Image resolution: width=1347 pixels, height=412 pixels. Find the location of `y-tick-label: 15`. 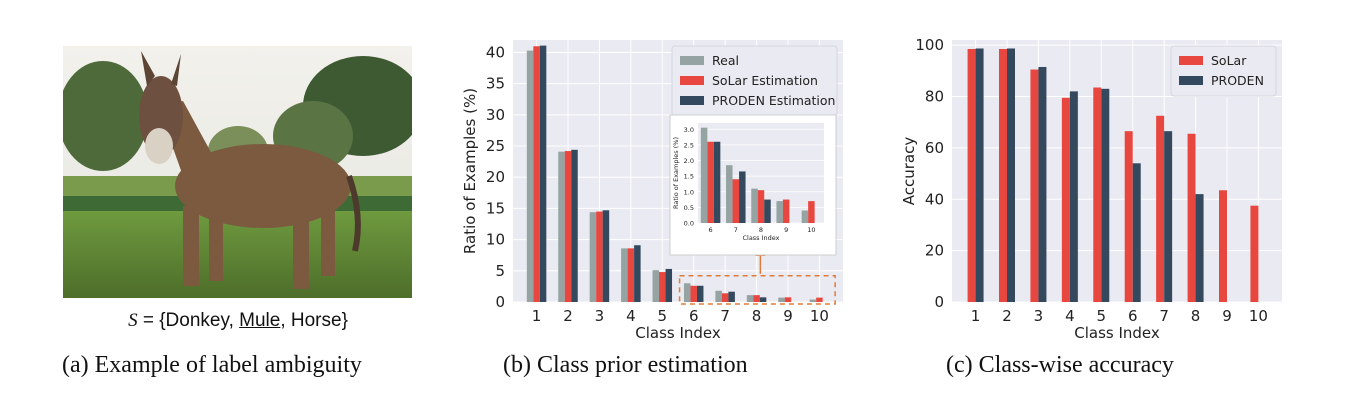

y-tick-label: 15 is located at coordinates (495, 208).